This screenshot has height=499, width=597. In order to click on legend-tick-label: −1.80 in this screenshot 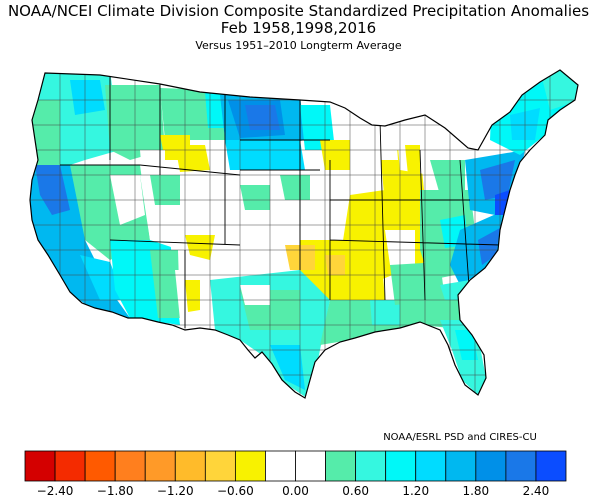, I will do `click(115, 491)`.